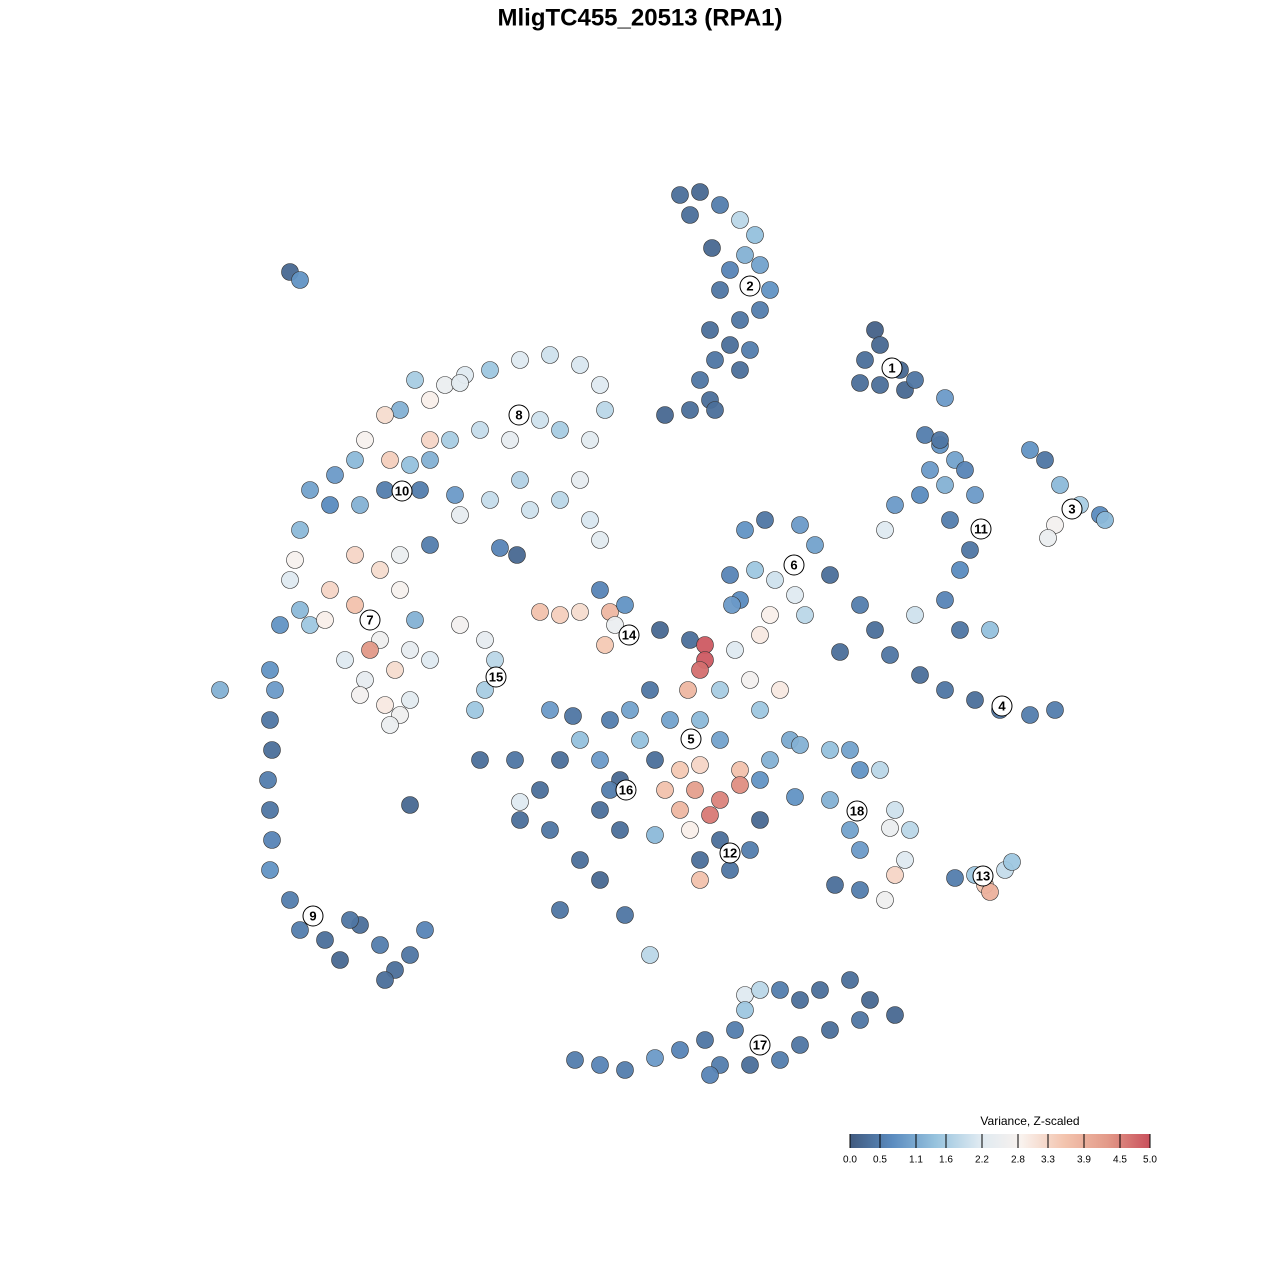 This screenshot has width=1280, height=1285. What do you see at coordinates (518, 414) in the screenshot?
I see `cluster-label: 8` at bounding box center [518, 414].